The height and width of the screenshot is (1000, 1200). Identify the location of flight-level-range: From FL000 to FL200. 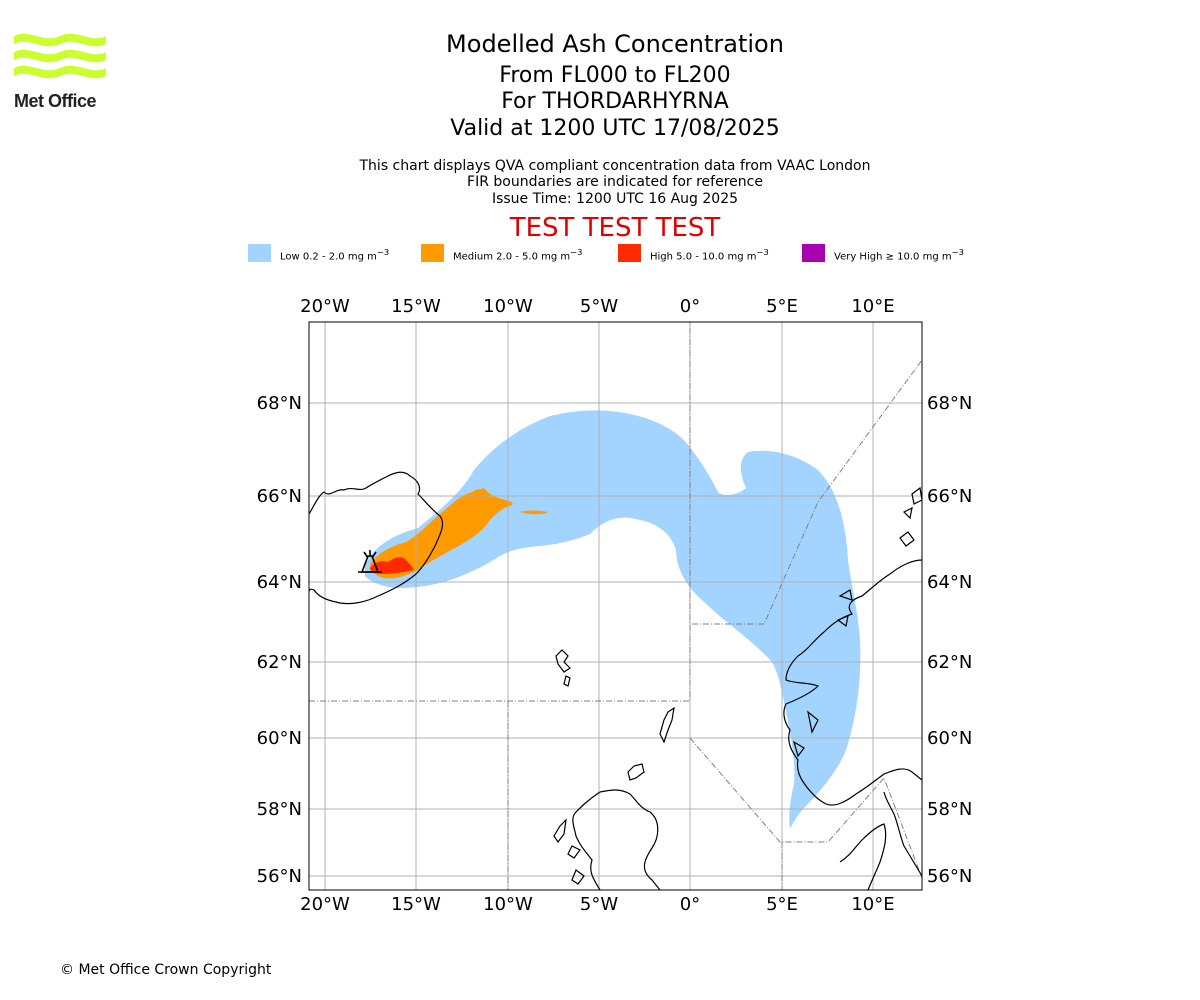
(615, 75).